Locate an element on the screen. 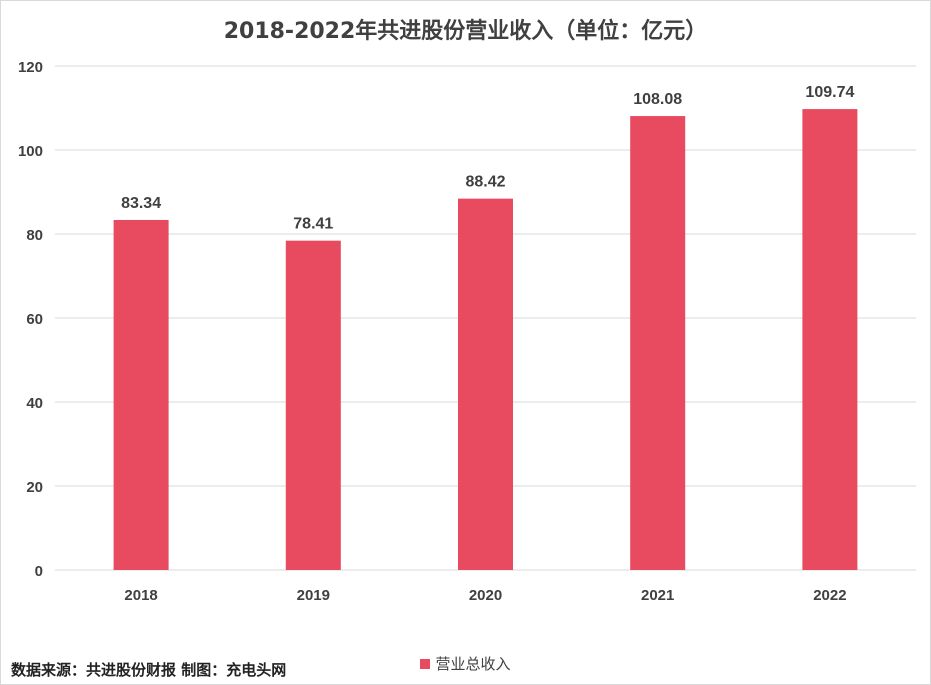 The width and height of the screenshot is (931, 685). legend: 营业总收入 is located at coordinates (465, 663).